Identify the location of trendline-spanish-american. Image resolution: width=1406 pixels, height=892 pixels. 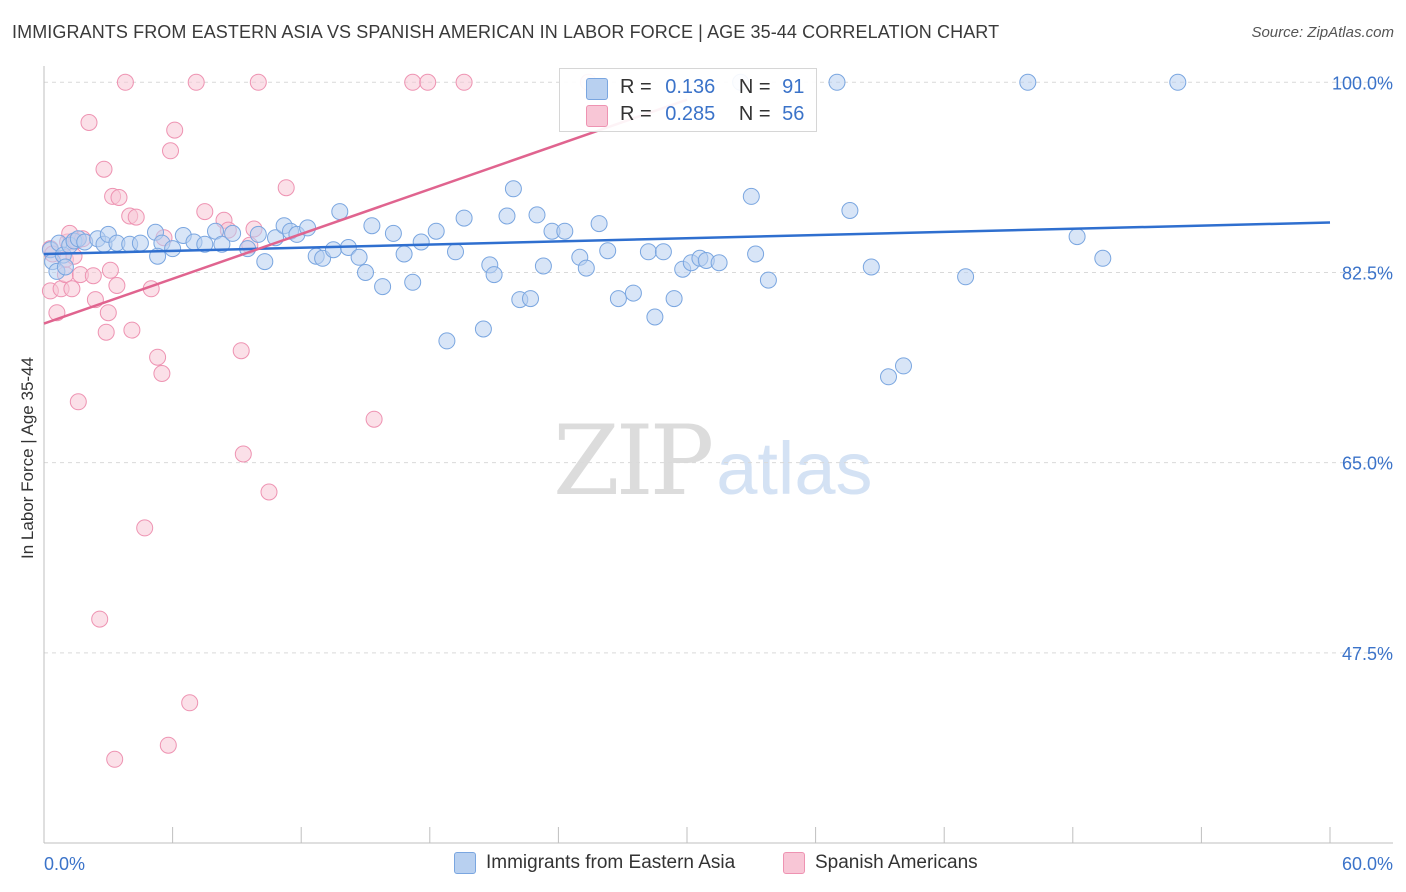
(365, 211).